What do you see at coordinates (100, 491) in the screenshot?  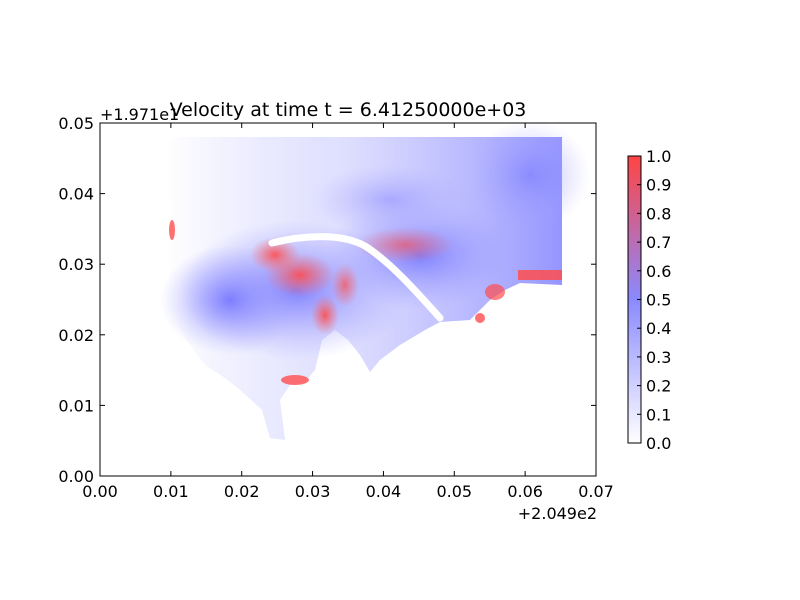 I see `x-tick-label: 0.00` at bounding box center [100, 491].